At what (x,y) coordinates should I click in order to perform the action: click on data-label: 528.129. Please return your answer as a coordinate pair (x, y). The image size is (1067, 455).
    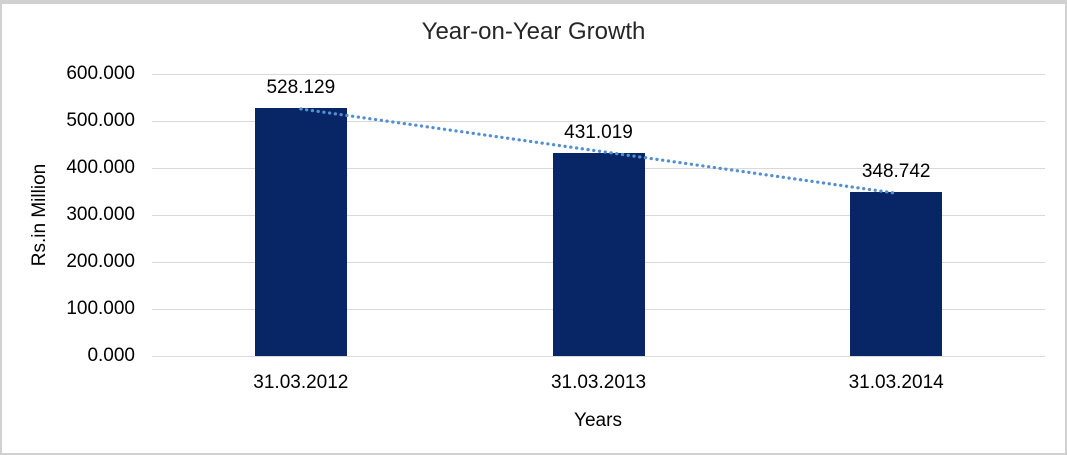
    Looking at the image, I should click on (301, 87).